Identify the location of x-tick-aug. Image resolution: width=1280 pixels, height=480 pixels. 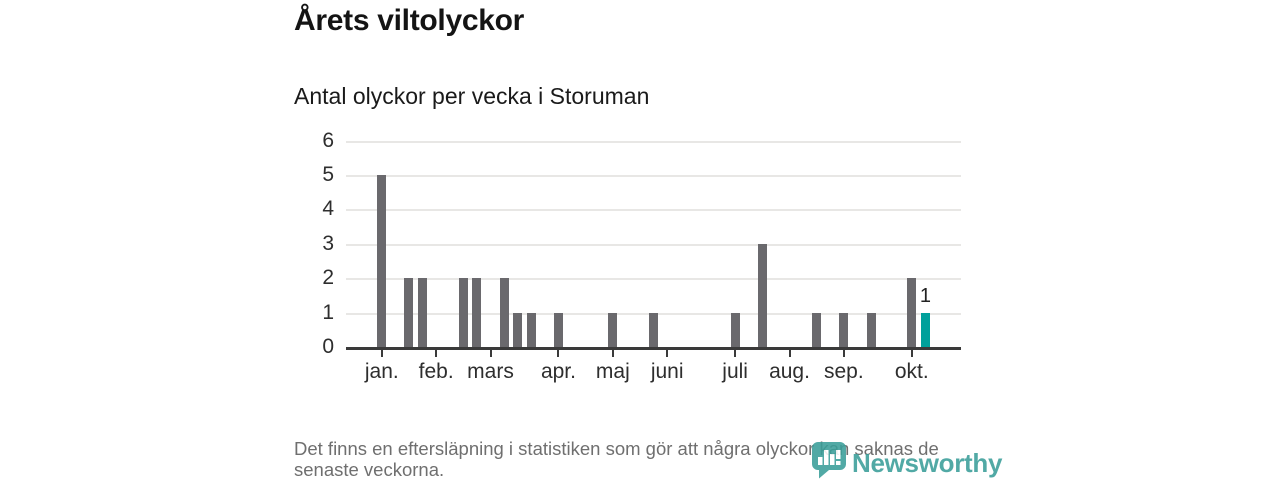
(789, 353).